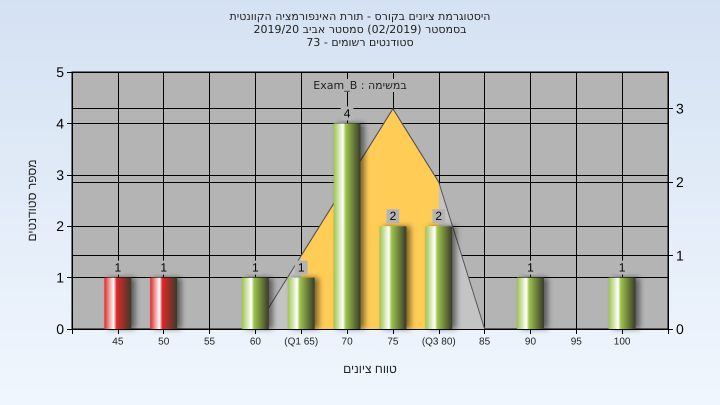 The width and height of the screenshot is (720, 405). I want to click on x-tick-label: 100, so click(622, 342).